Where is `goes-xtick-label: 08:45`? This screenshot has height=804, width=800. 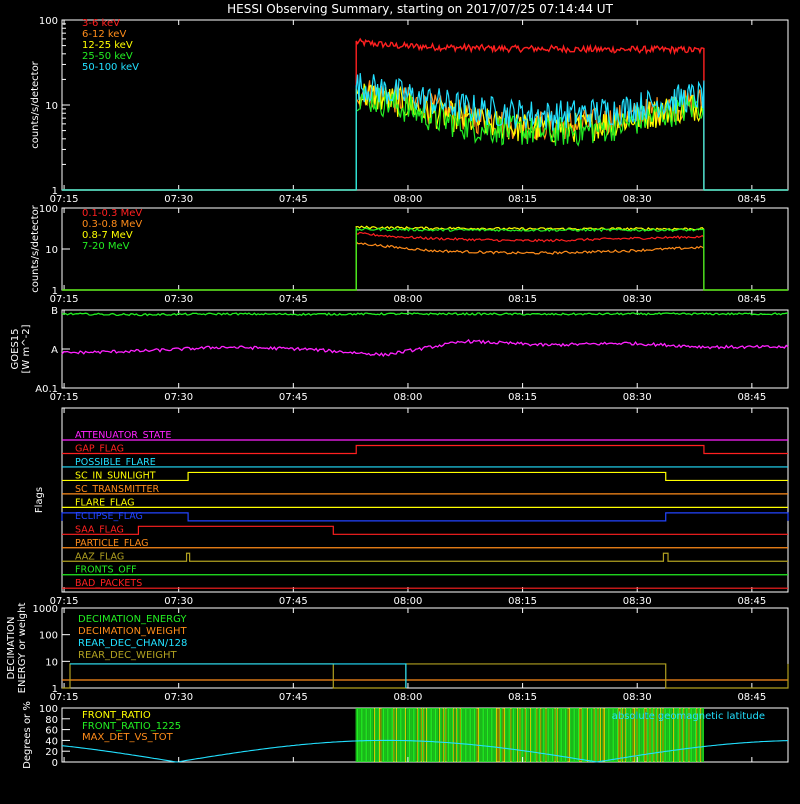 goes-xtick-label: 08:45 is located at coordinates (751, 397).